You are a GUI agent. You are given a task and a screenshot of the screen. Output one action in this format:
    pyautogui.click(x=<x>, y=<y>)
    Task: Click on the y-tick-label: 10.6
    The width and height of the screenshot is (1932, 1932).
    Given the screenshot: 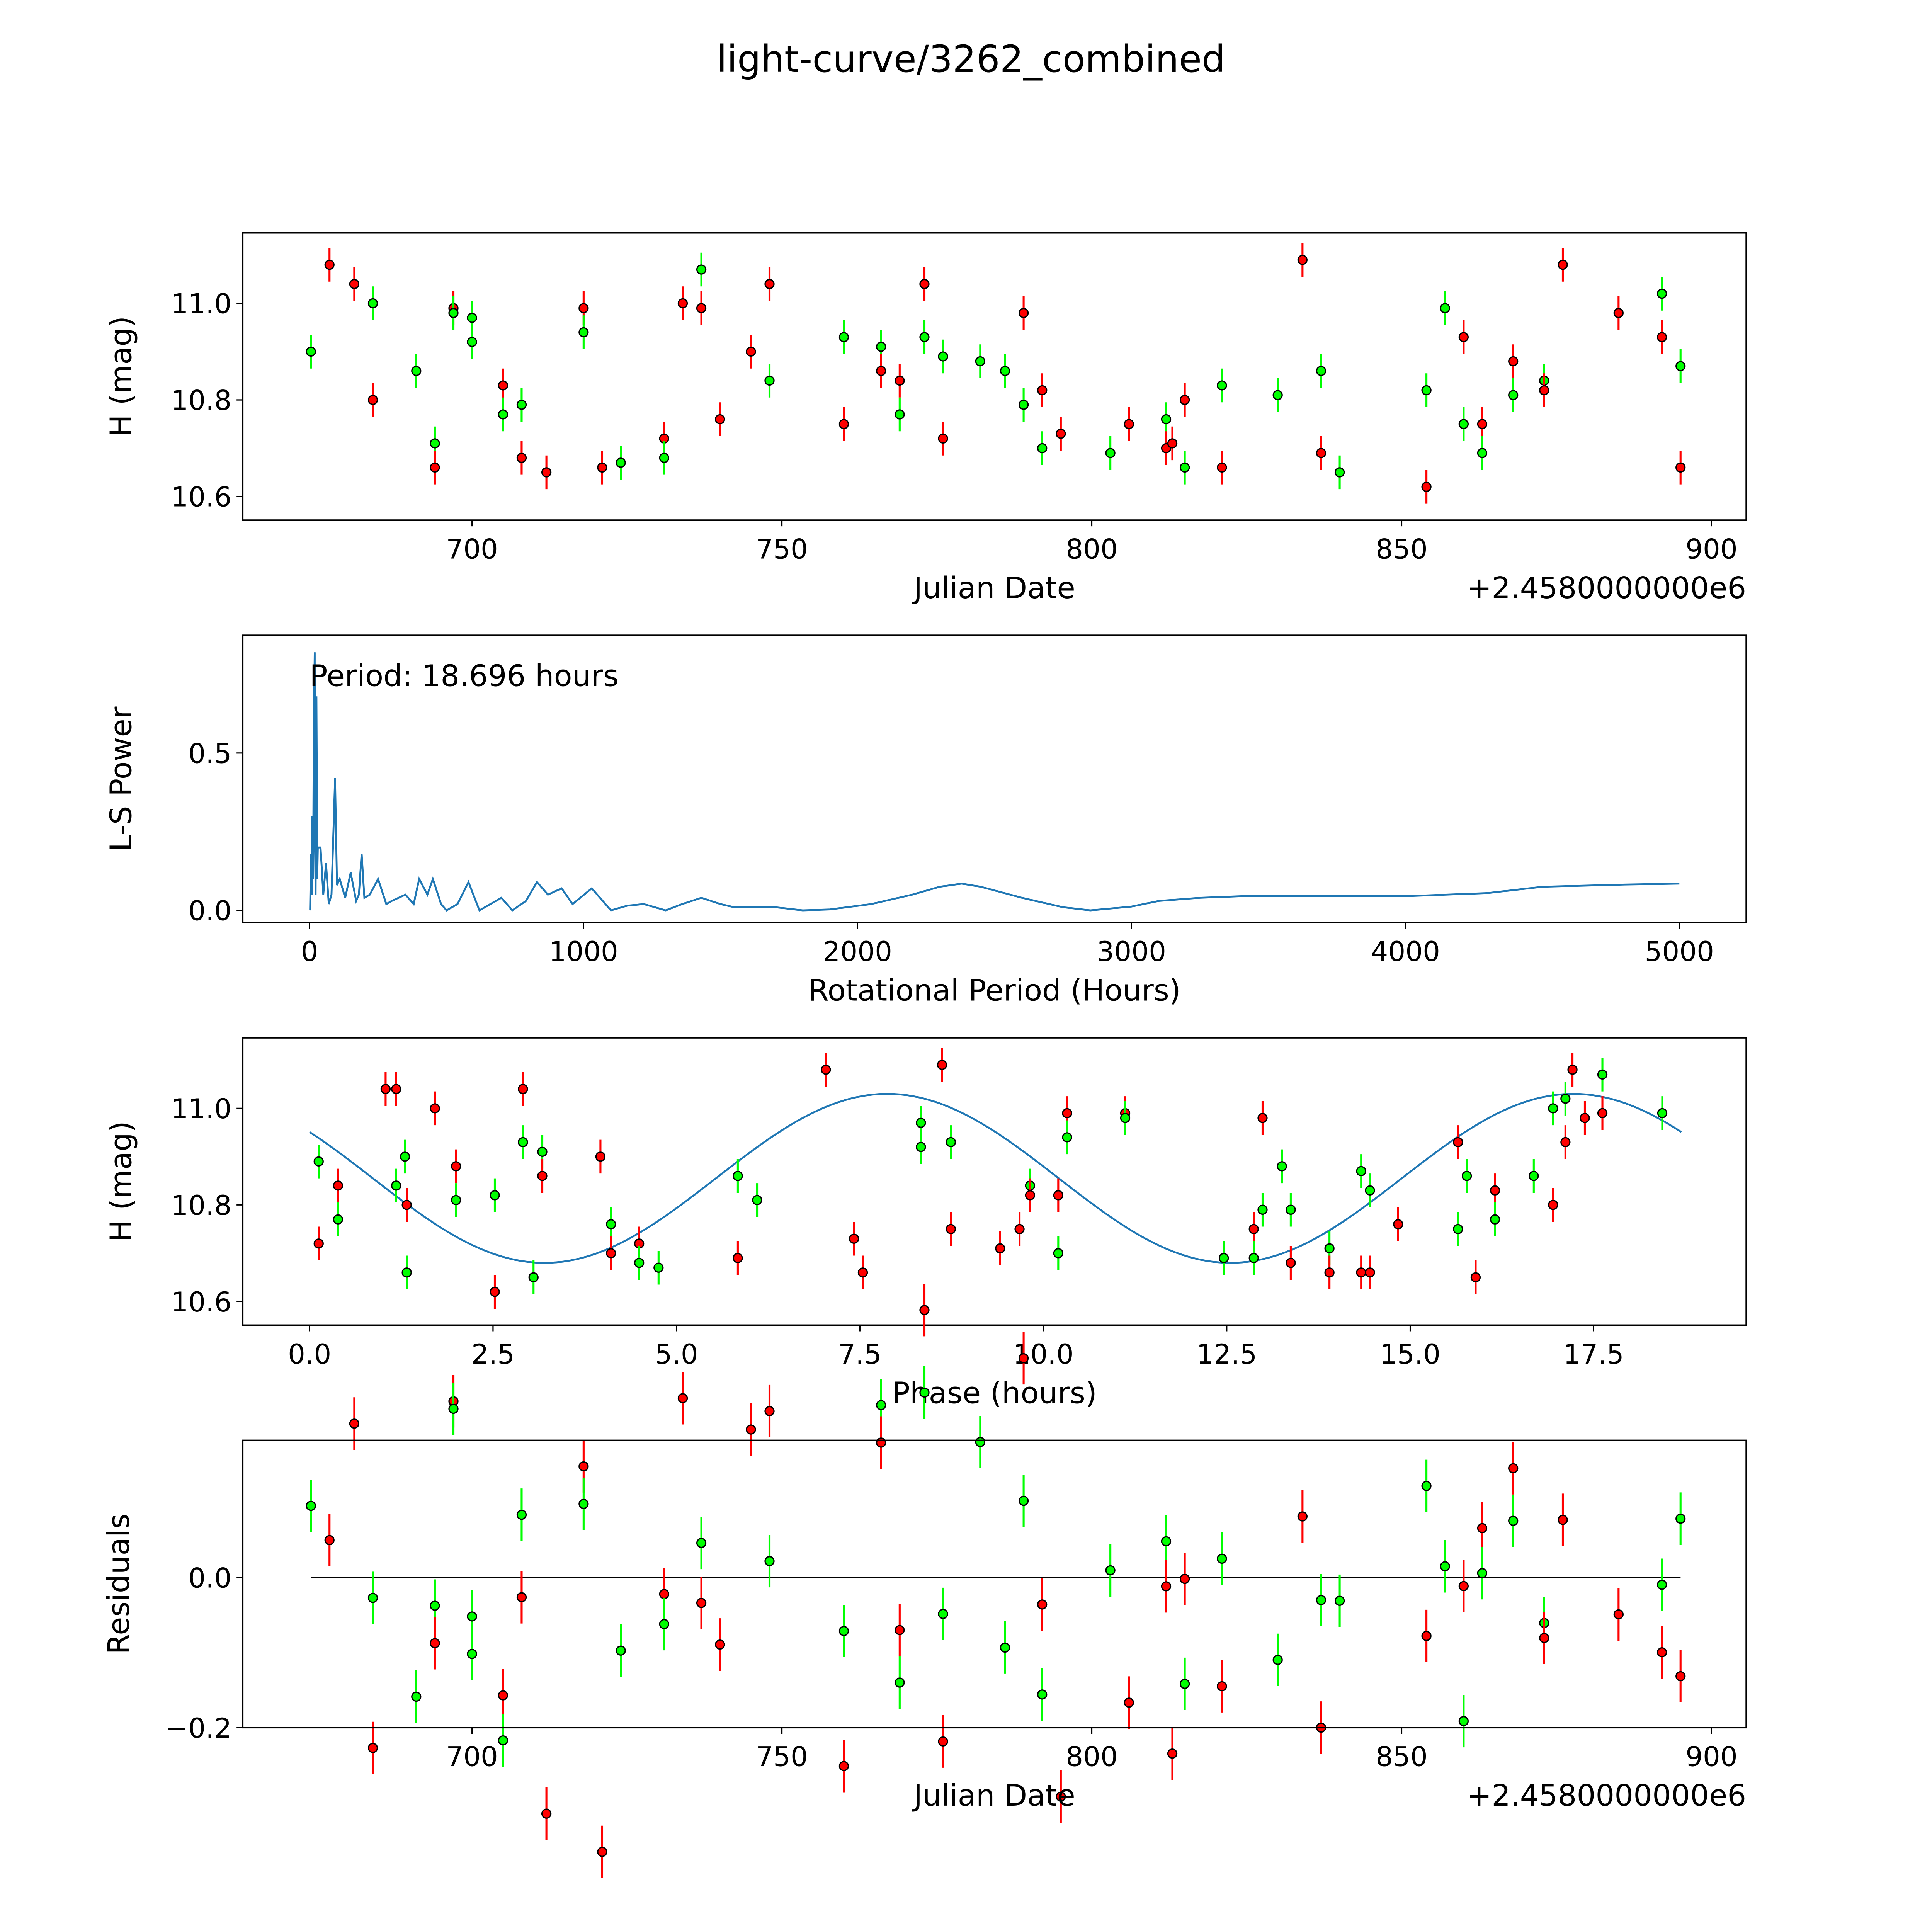 What is the action you would take?
    pyautogui.click(x=201, y=497)
    